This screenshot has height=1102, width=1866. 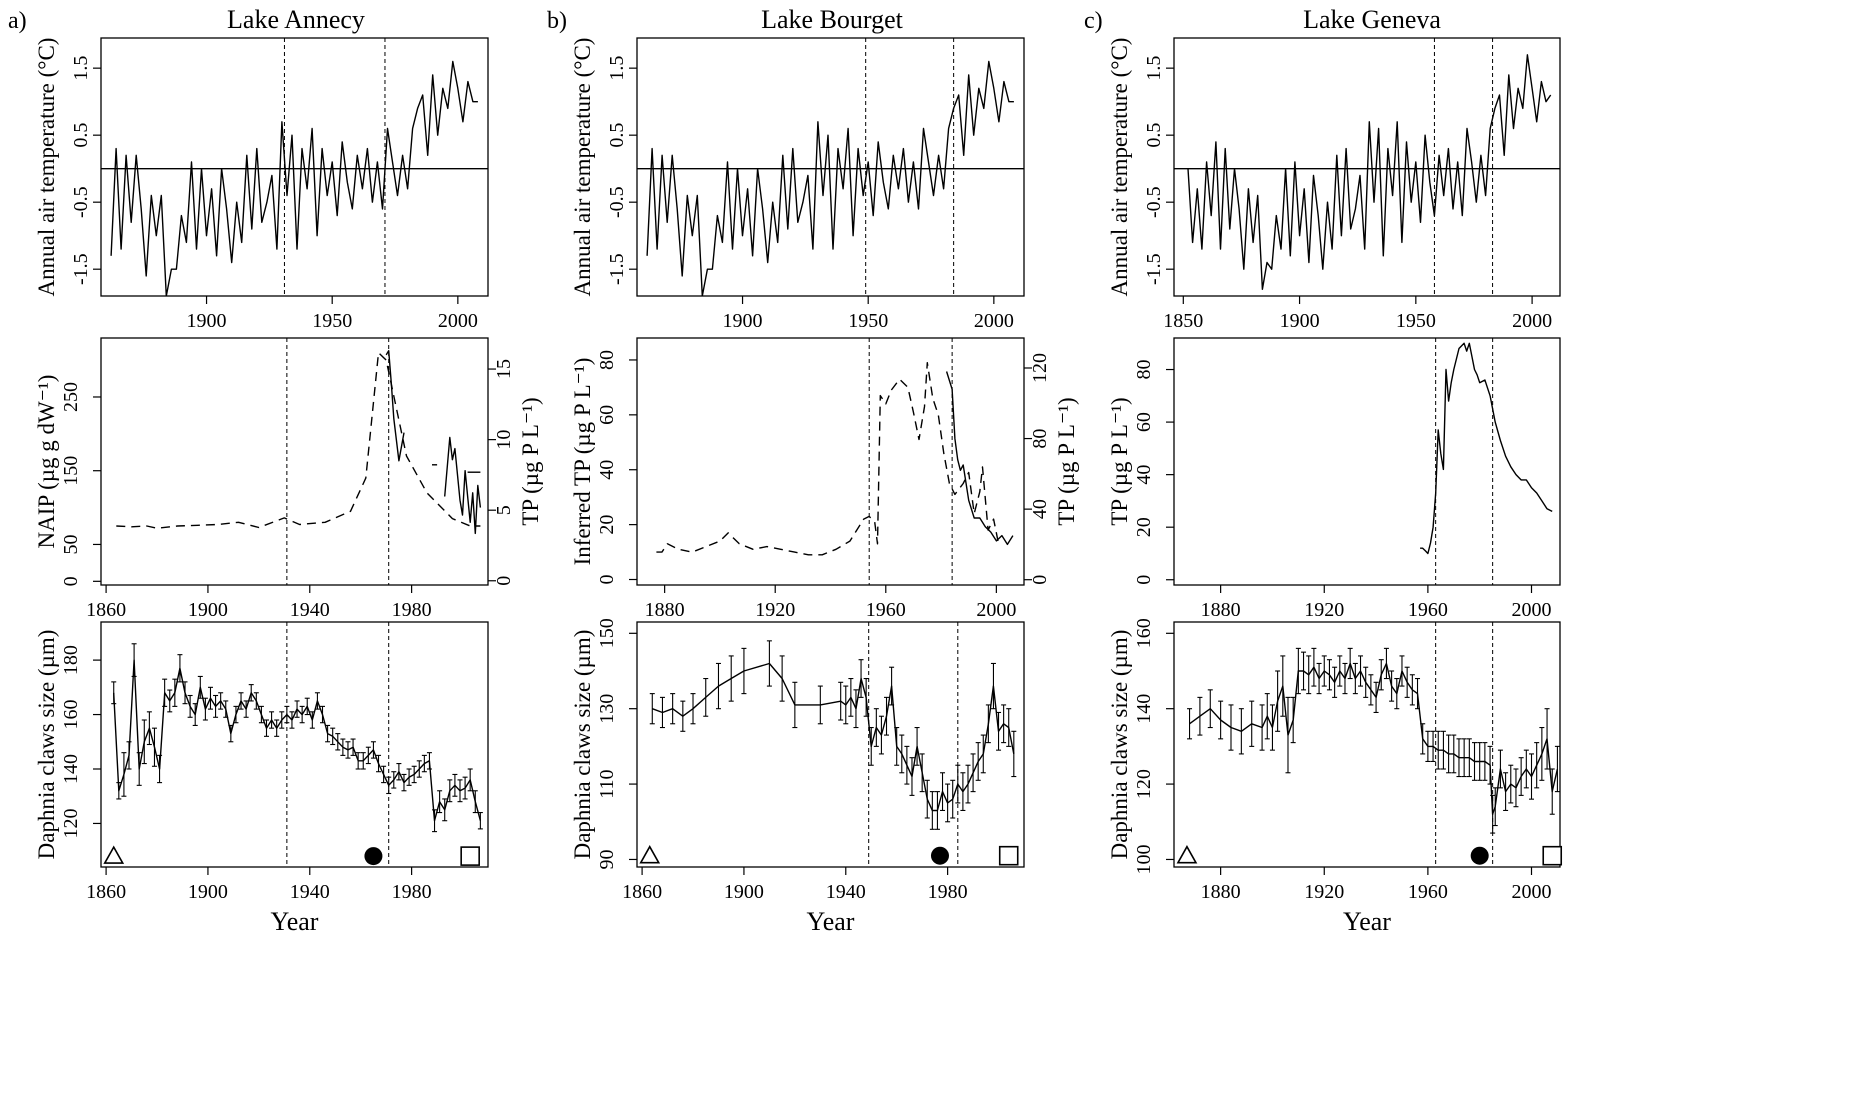 What do you see at coordinates (607, 360) in the screenshot?
I see `y-tick-label: 80` at bounding box center [607, 360].